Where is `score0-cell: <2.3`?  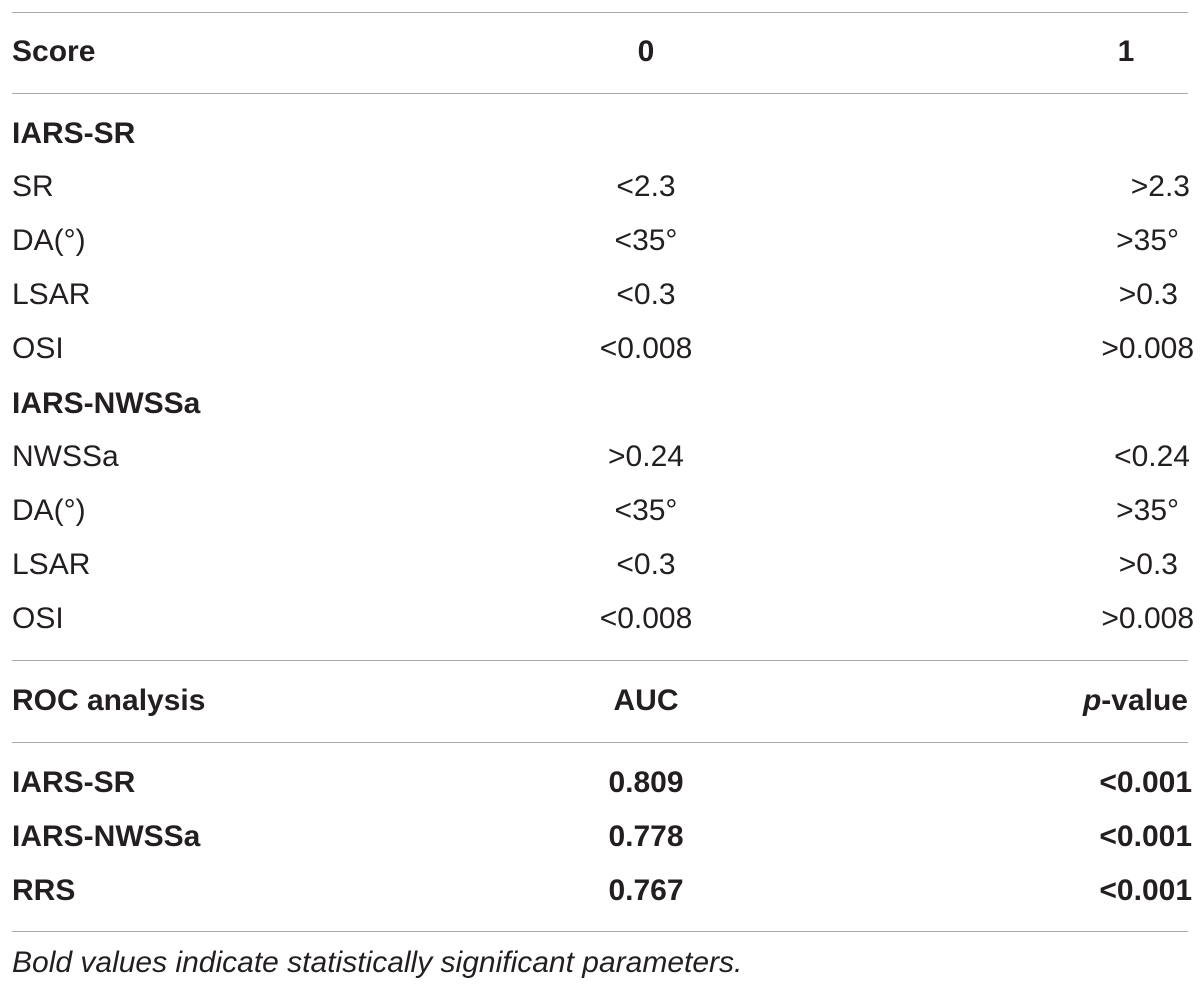
score0-cell: <2.3 is located at coordinates (646, 186).